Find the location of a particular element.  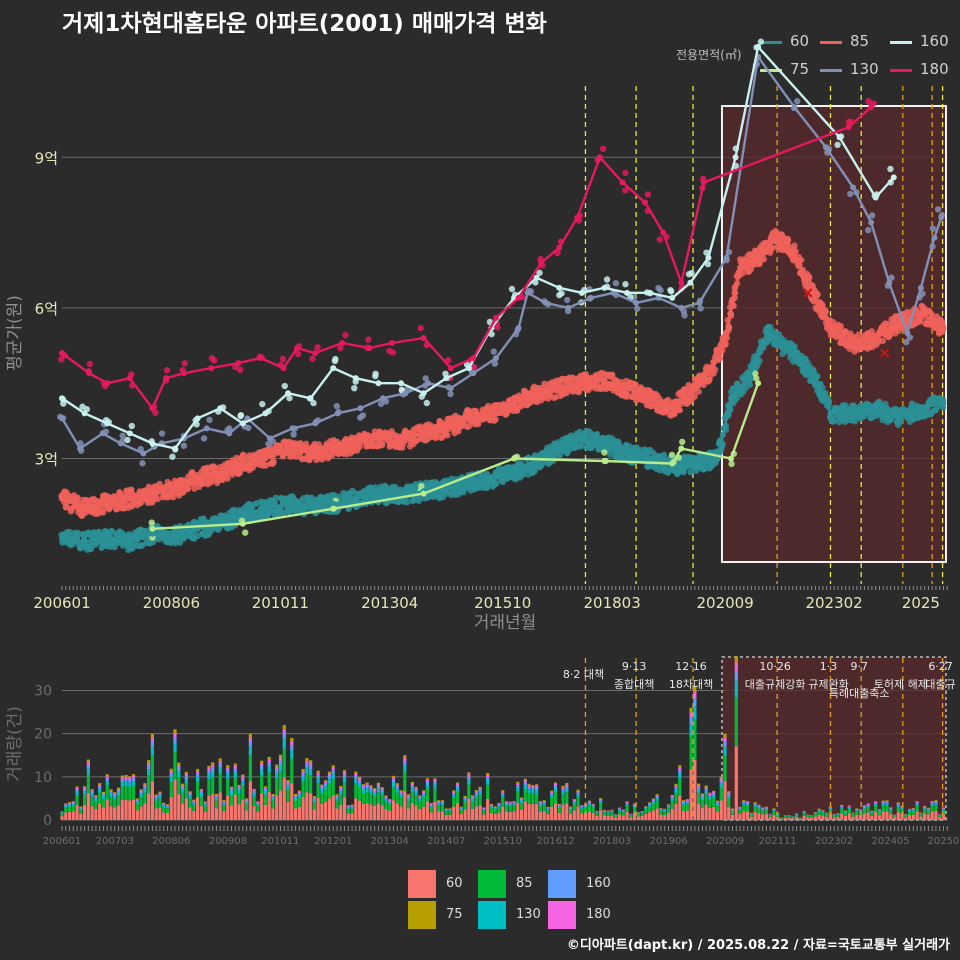

legend-swatch is located at coordinates (771, 42).